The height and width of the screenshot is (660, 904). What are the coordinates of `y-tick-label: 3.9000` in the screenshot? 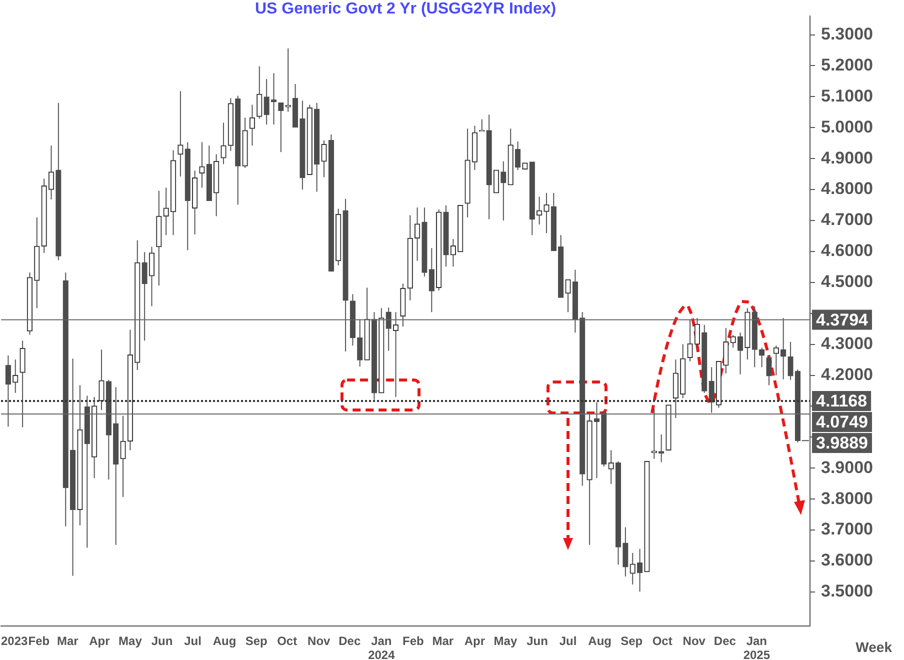 It's located at (847, 467).